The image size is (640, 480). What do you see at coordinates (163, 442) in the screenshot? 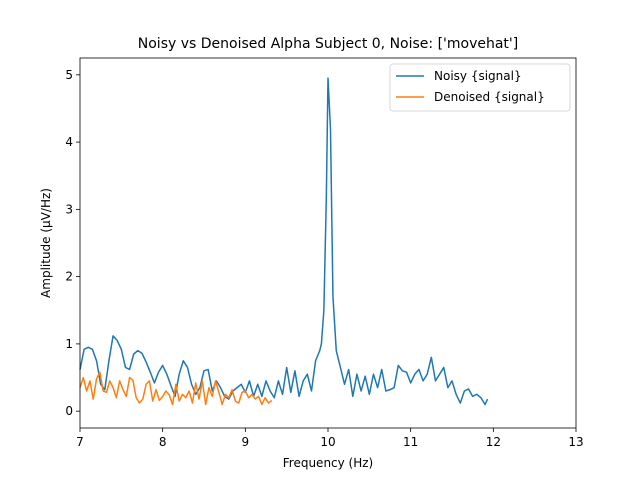
I see `x-tick-label: 8` at bounding box center [163, 442].